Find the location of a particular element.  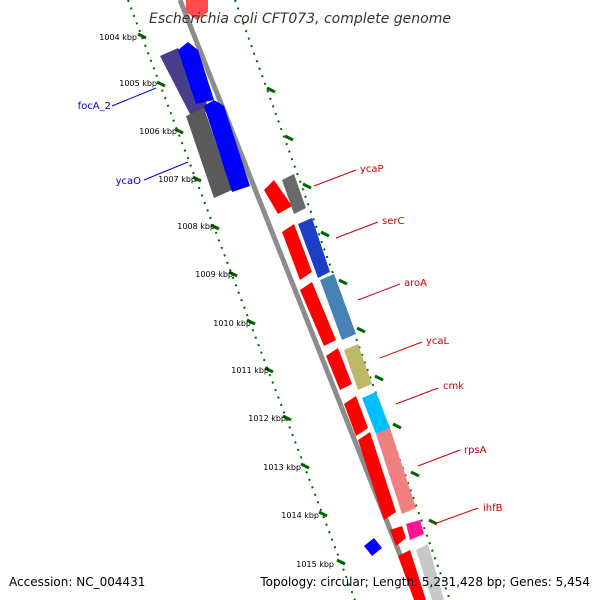

kbp-label: 1010 kbp is located at coordinates (232, 323).